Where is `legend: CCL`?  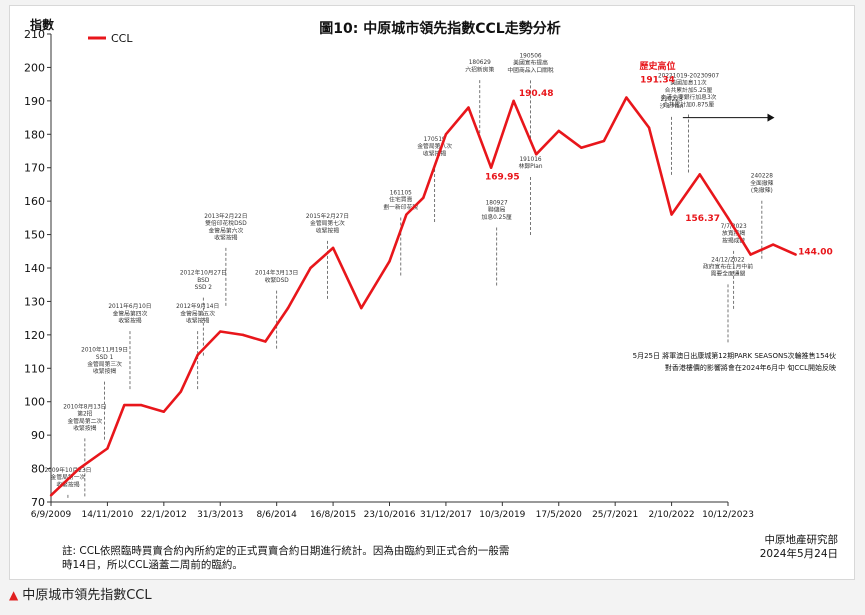
legend: CCL is located at coordinates (110, 38).